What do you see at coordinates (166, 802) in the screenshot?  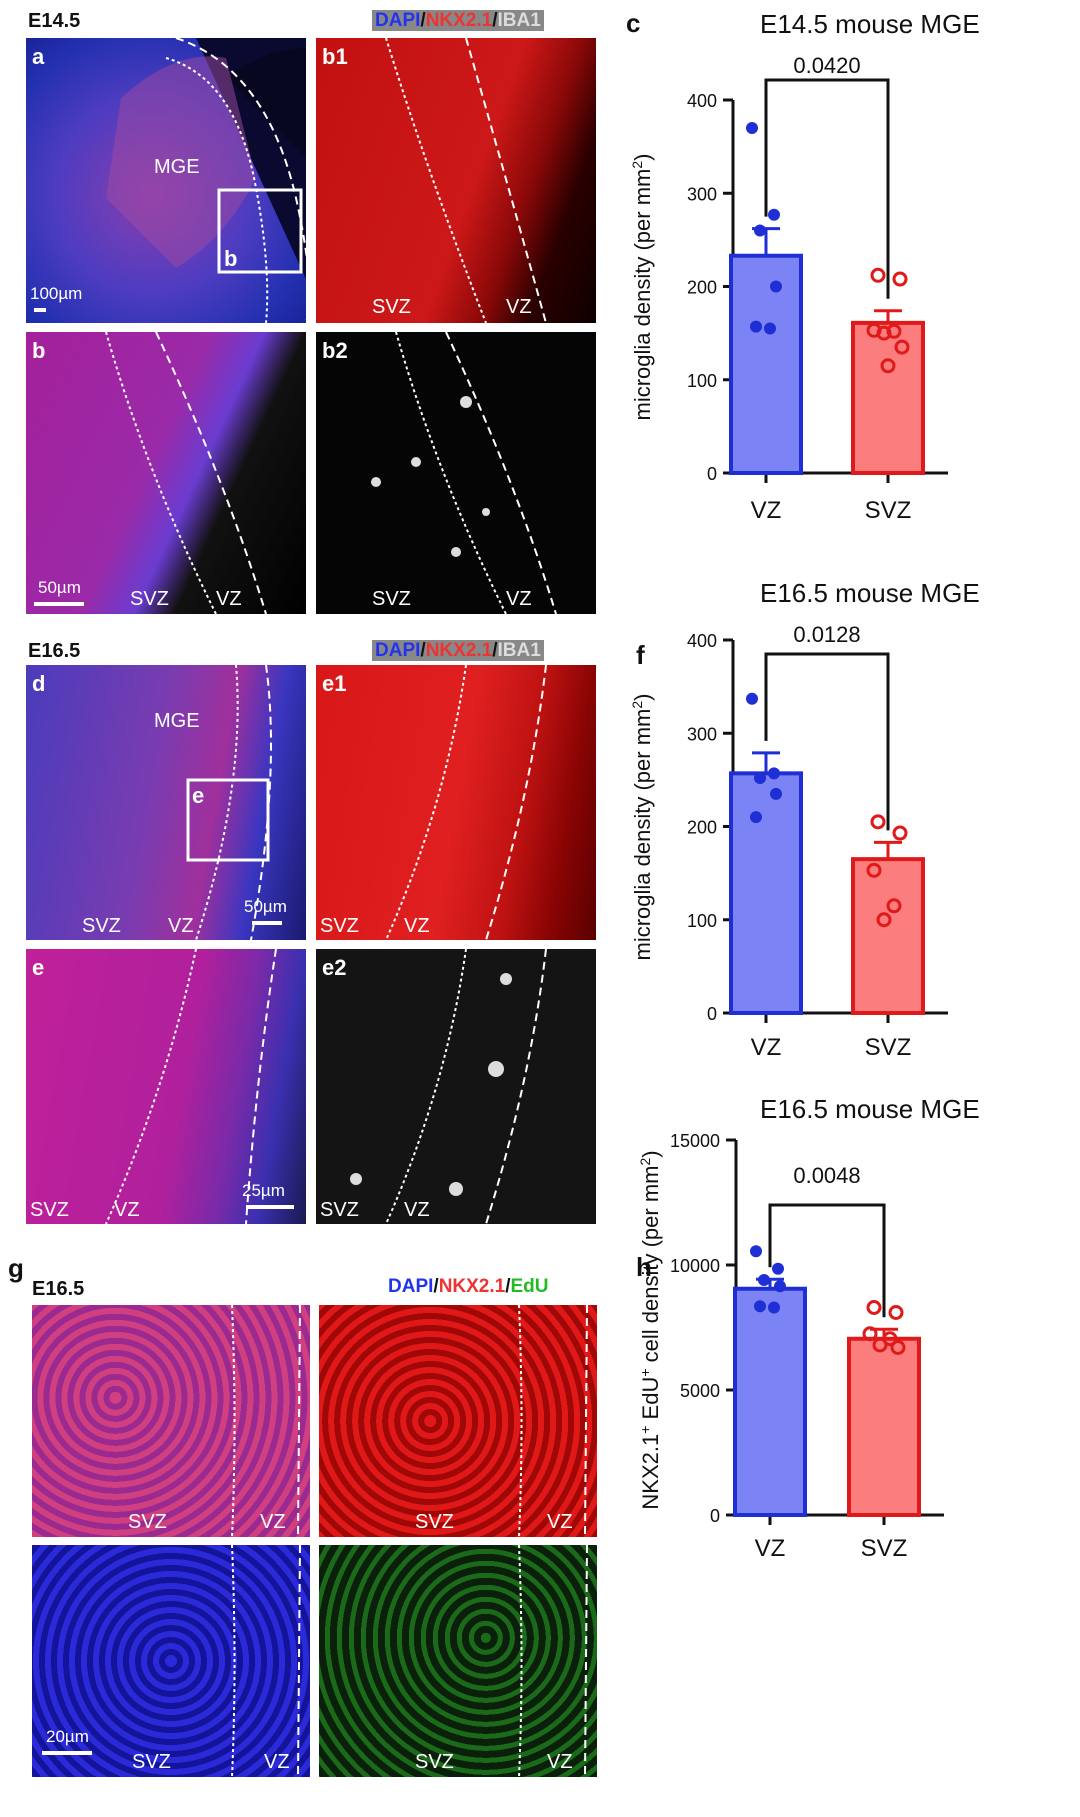 I see `micrograph-d: d MGE e SVZ VZ 50µm` at bounding box center [166, 802].